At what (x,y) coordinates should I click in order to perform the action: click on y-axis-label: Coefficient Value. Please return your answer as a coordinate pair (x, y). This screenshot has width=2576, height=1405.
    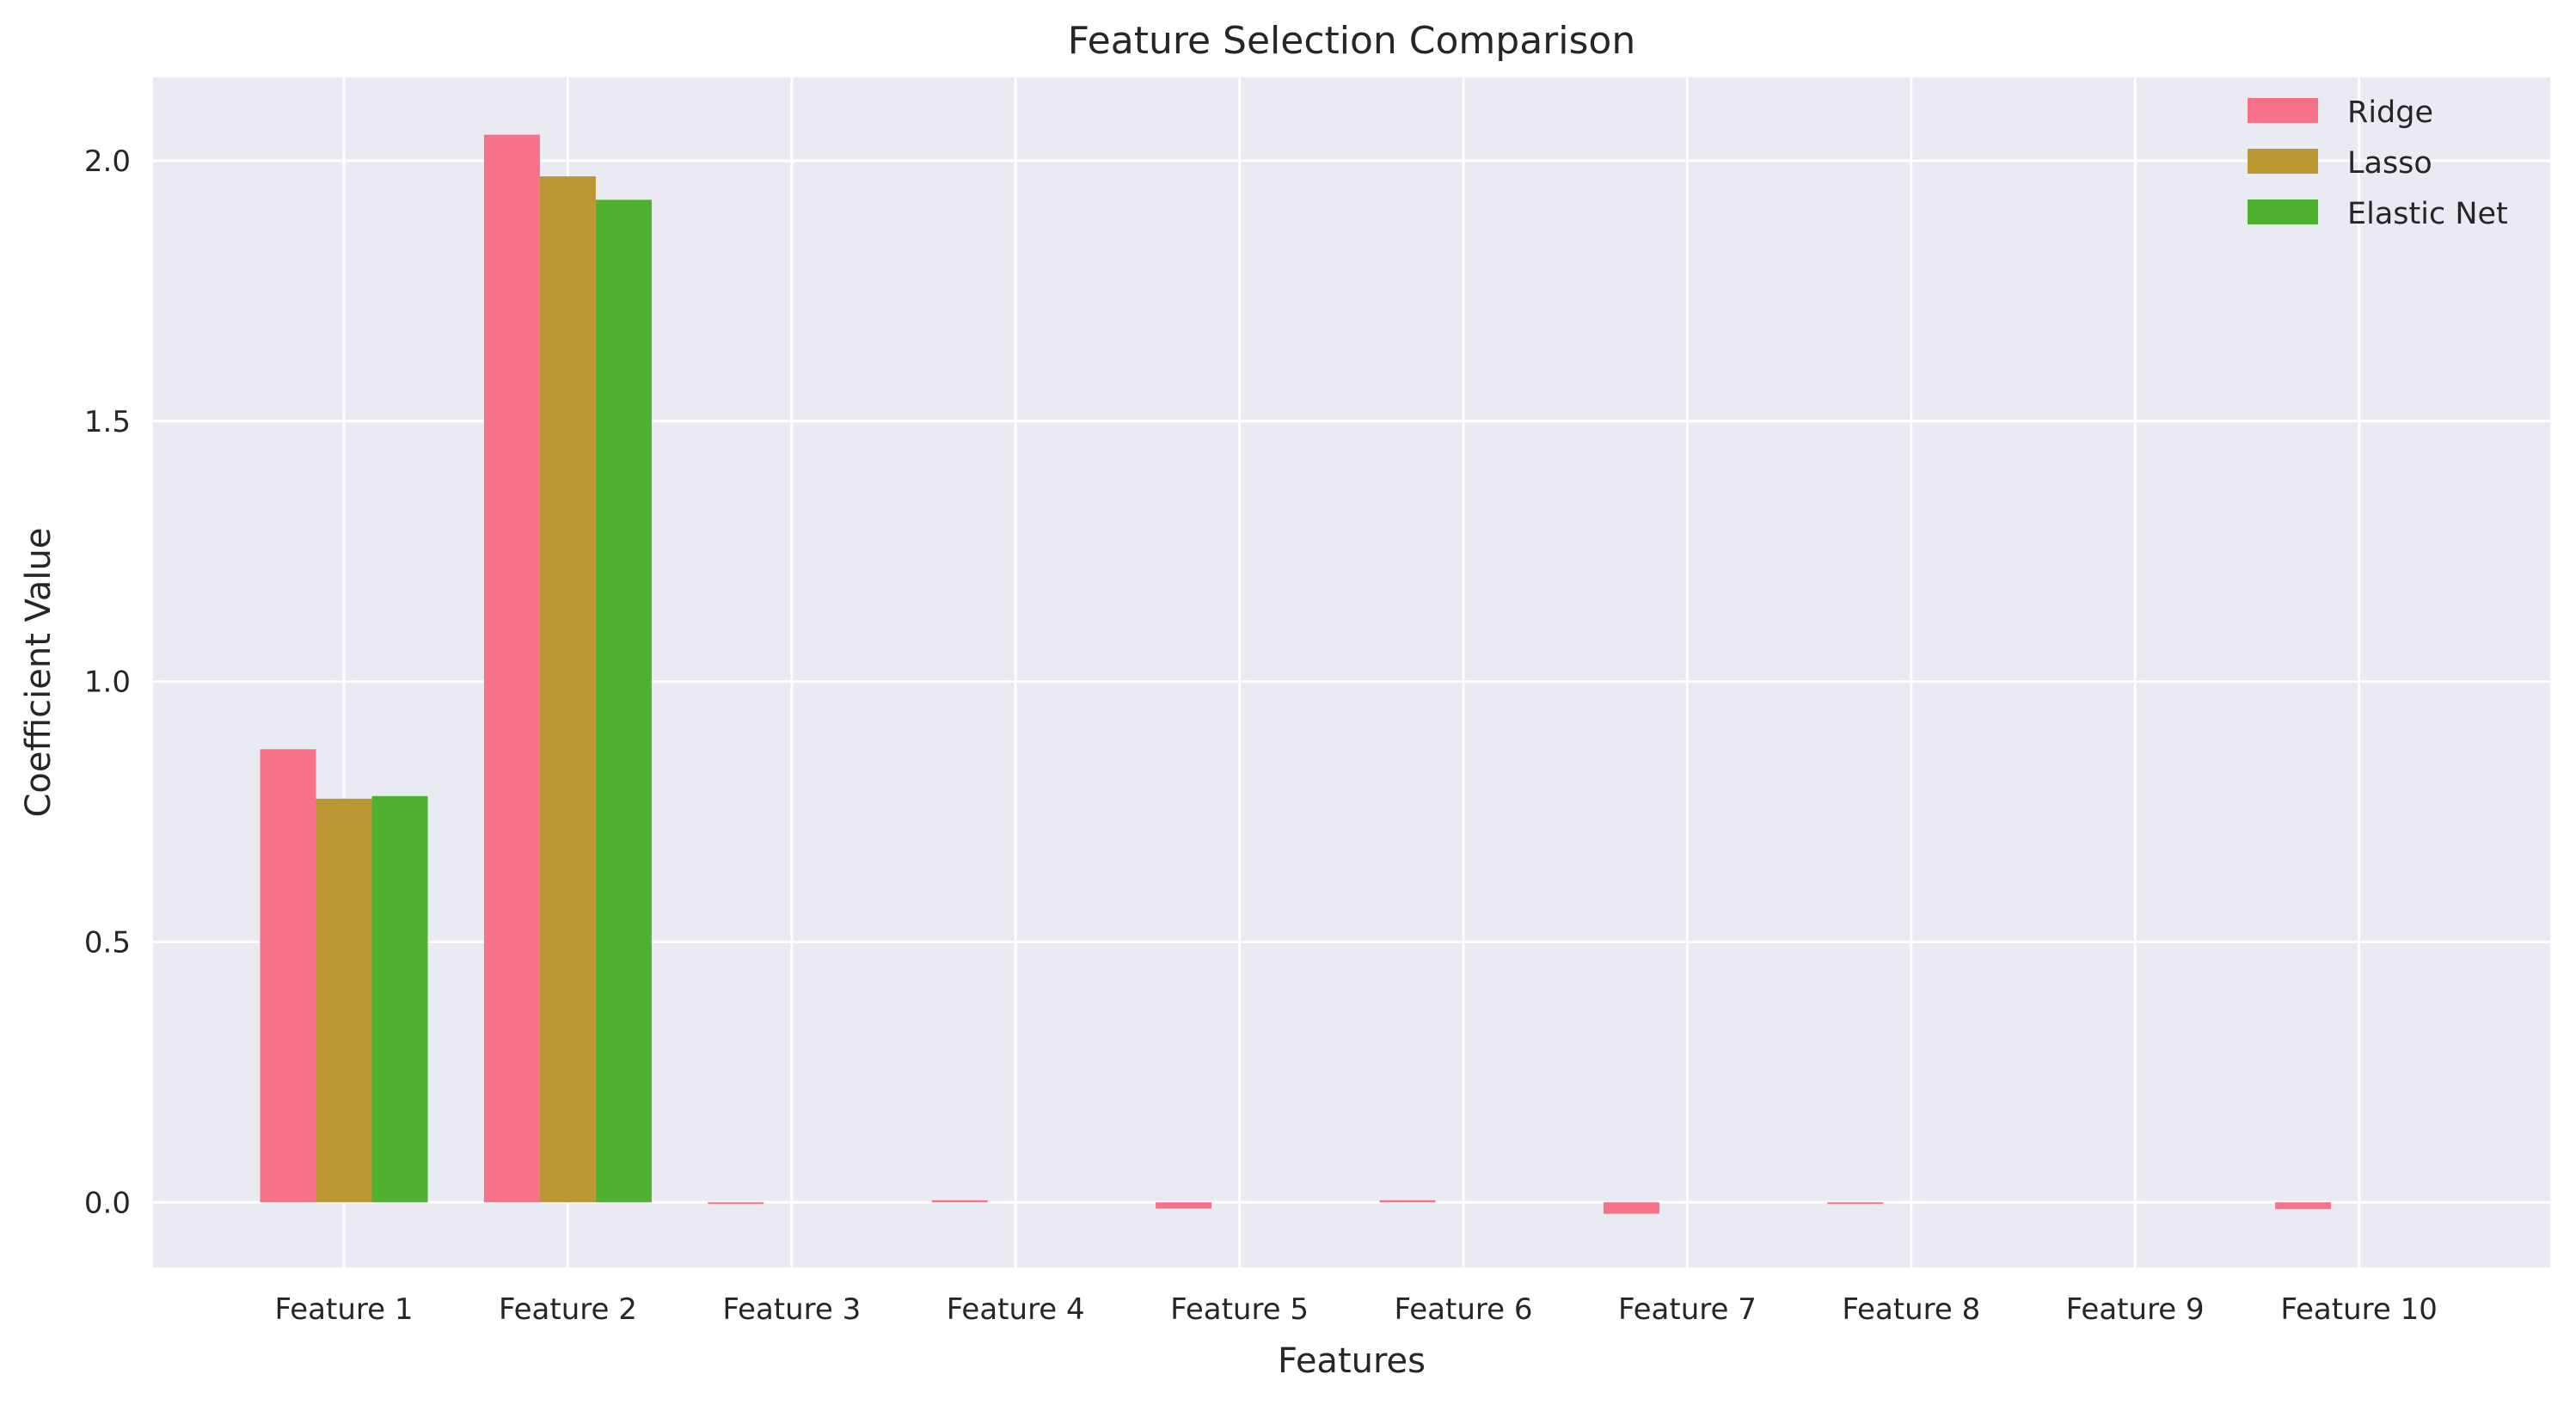
    Looking at the image, I should click on (39, 673).